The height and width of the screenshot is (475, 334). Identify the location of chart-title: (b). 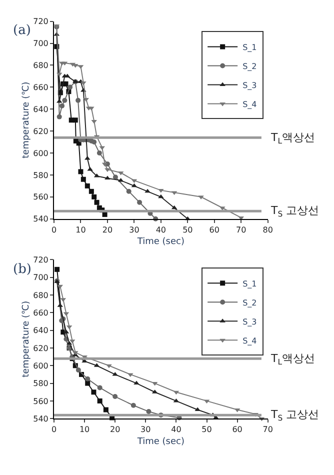
(22, 269).